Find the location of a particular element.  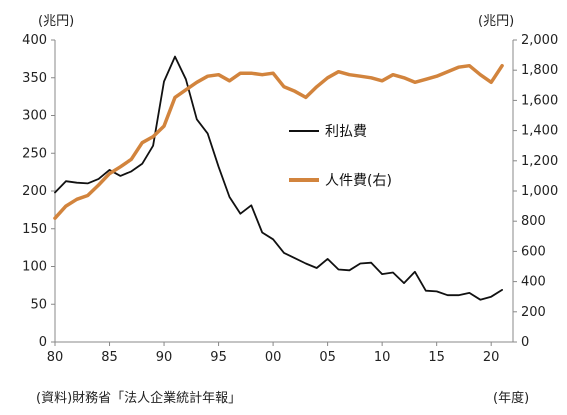

x-tick-label: 20 is located at coordinates (491, 357).